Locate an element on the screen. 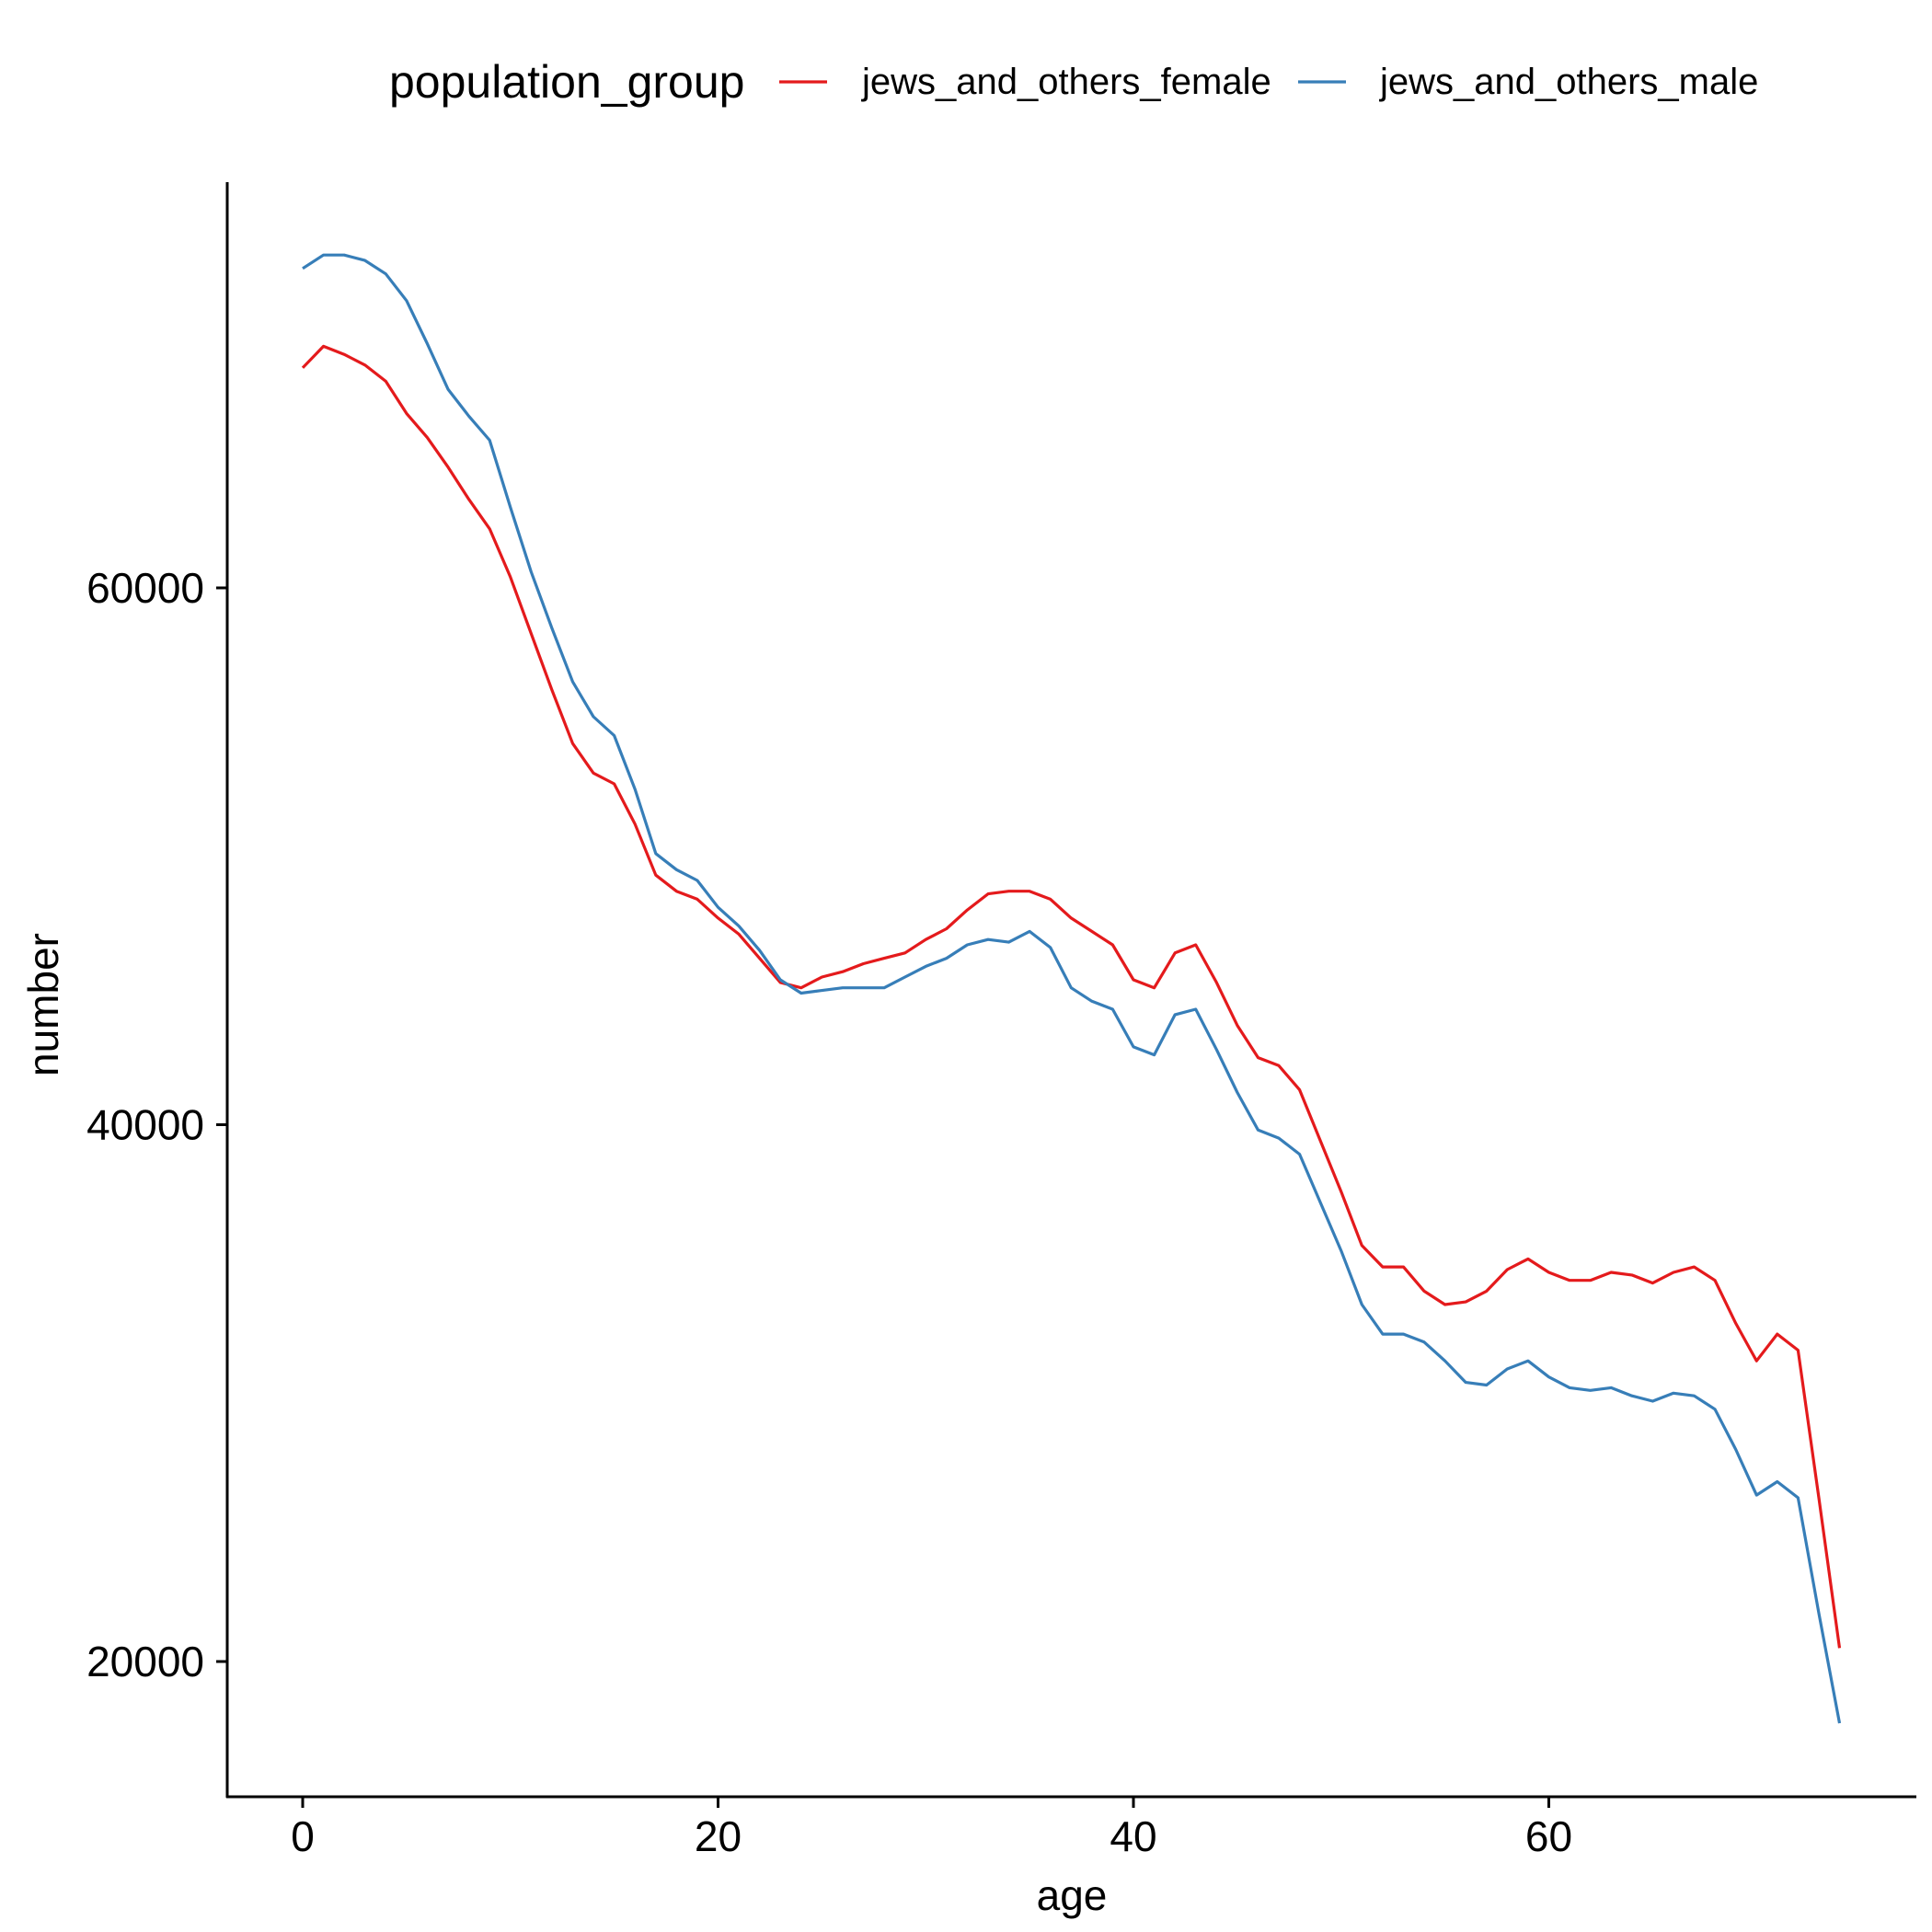  y-tick-label: 20000 is located at coordinates (145, 1661).